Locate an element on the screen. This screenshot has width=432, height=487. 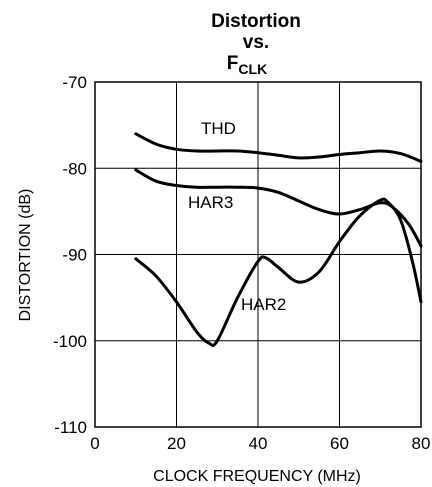
y-tick-label: -70 is located at coordinates (74, 82).